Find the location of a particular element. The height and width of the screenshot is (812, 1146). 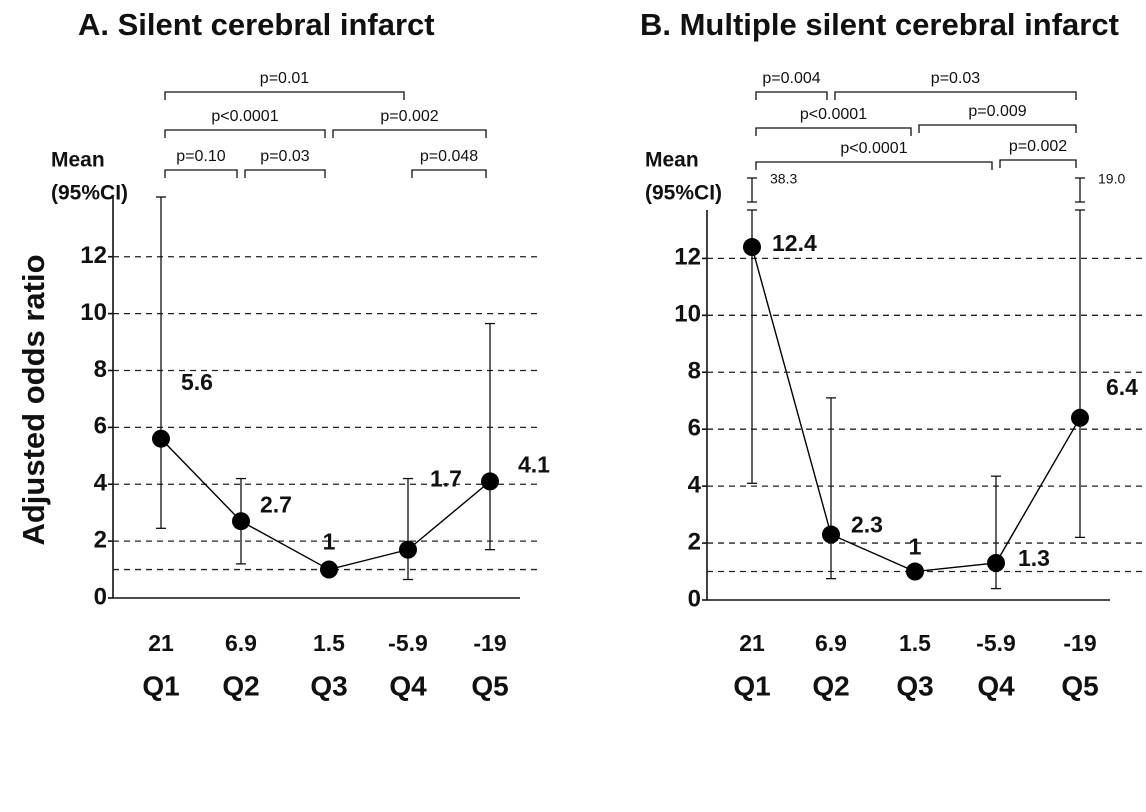

data-label: 2.7 is located at coordinates (276, 504).